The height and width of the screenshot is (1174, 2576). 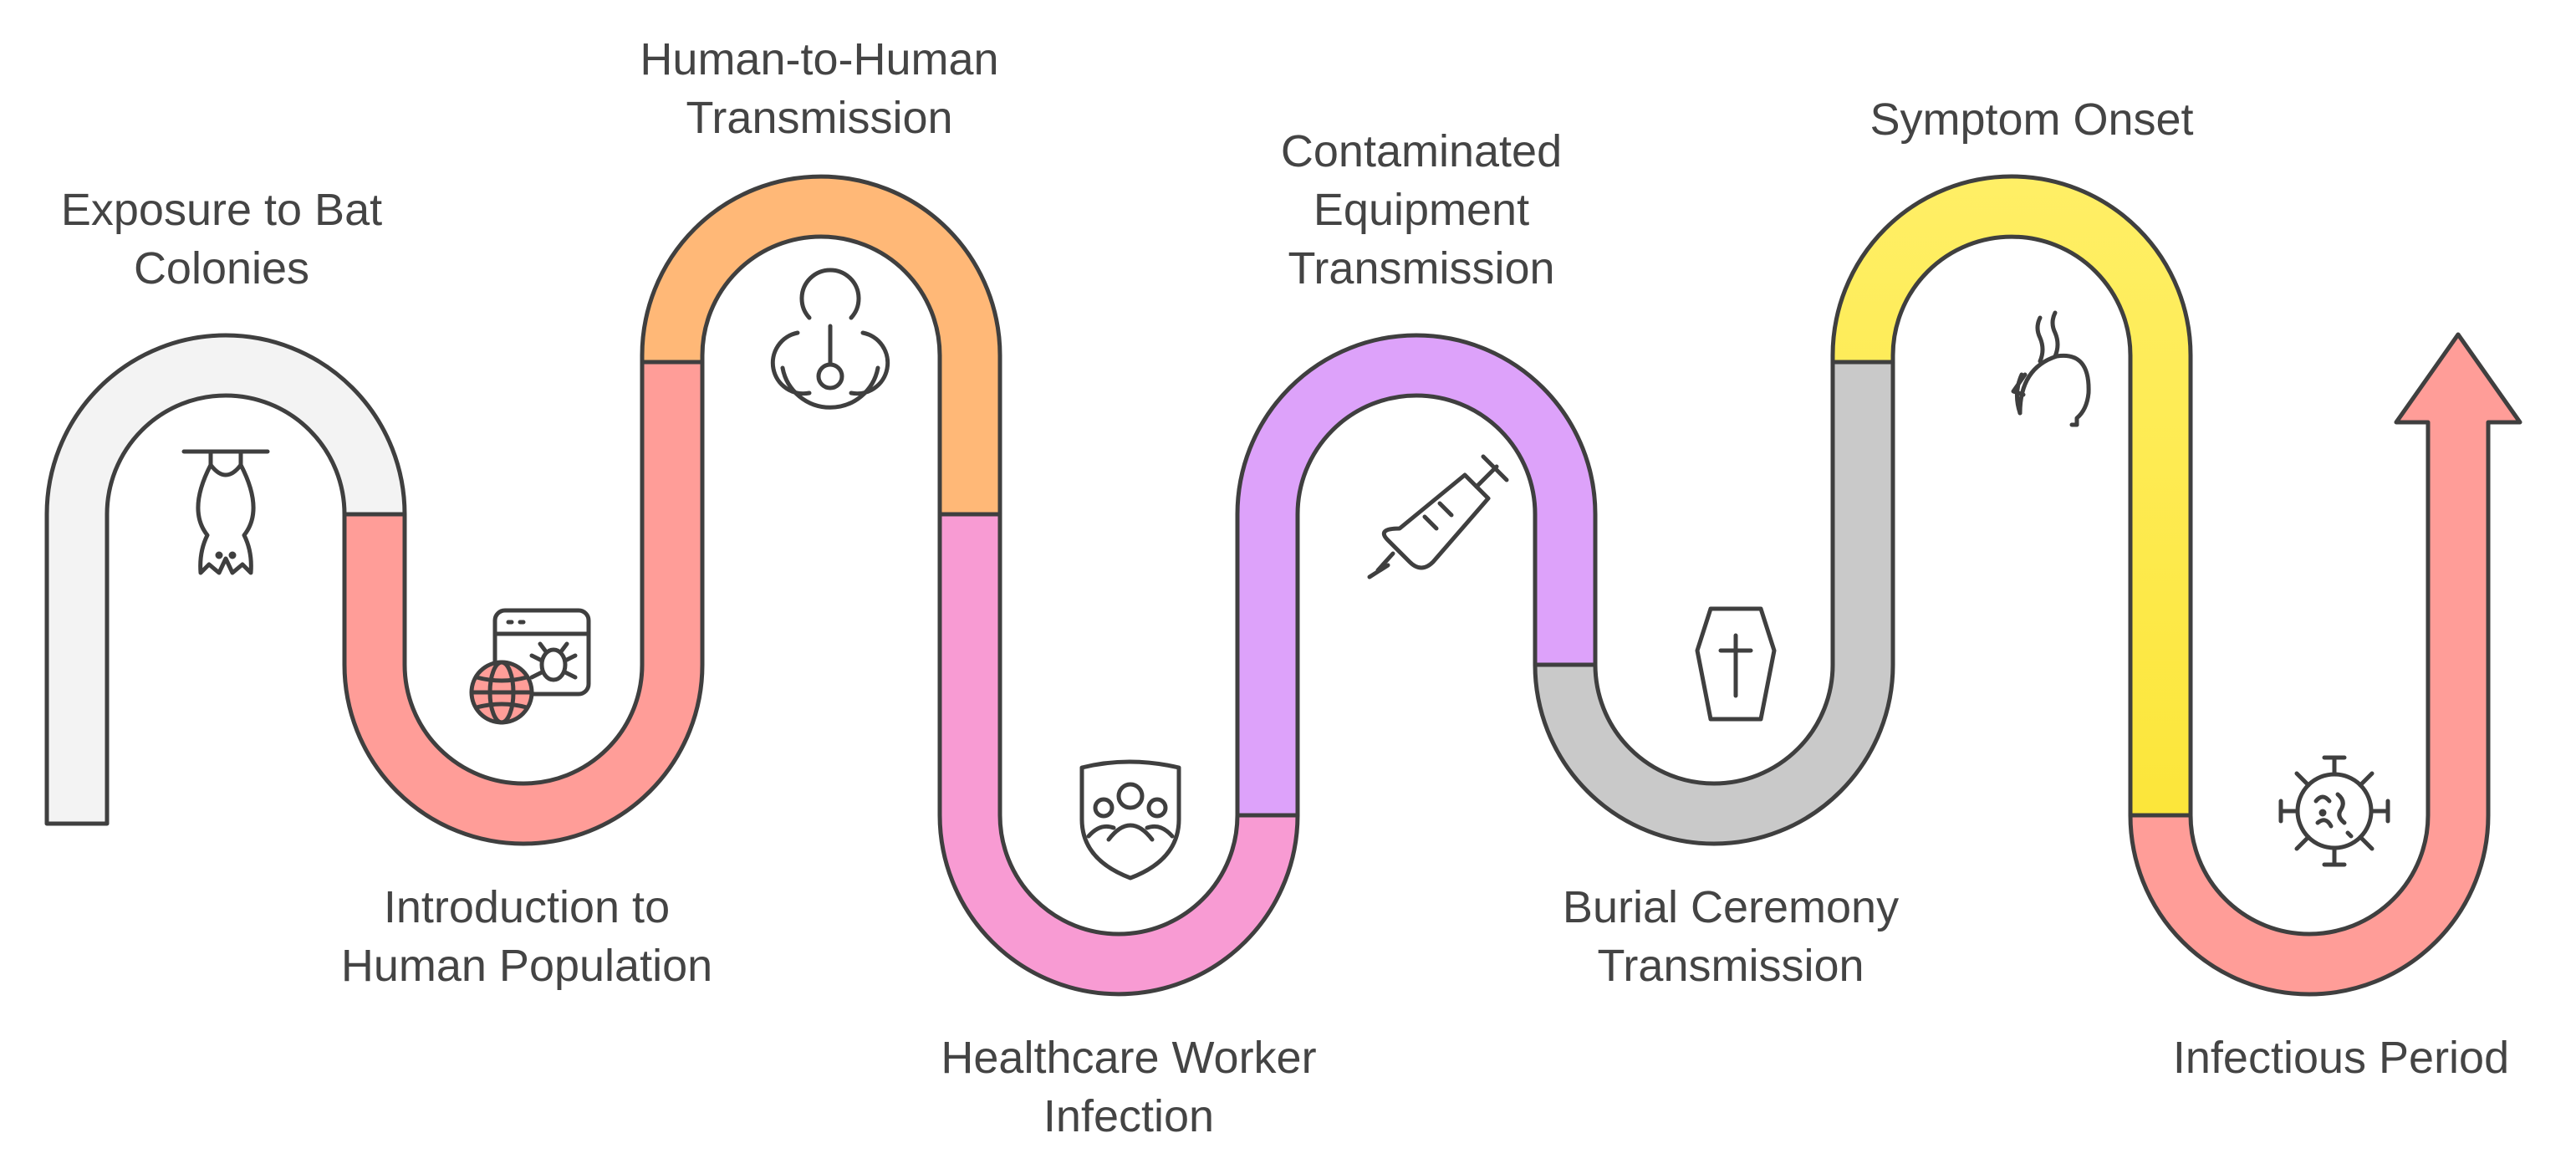 What do you see at coordinates (830, 339) in the screenshot?
I see `biohazard-icon` at bounding box center [830, 339].